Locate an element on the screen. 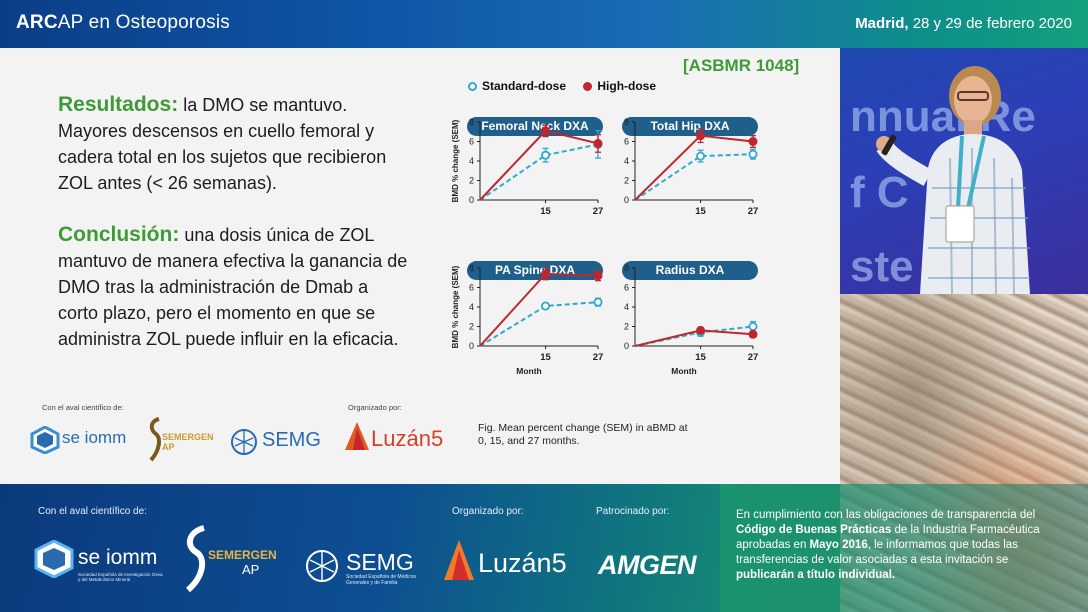 Image resolution: width=1088 pixels, height=612 pixels. footer-patrocinado-label: Patrocinado por: is located at coordinates (633, 511).